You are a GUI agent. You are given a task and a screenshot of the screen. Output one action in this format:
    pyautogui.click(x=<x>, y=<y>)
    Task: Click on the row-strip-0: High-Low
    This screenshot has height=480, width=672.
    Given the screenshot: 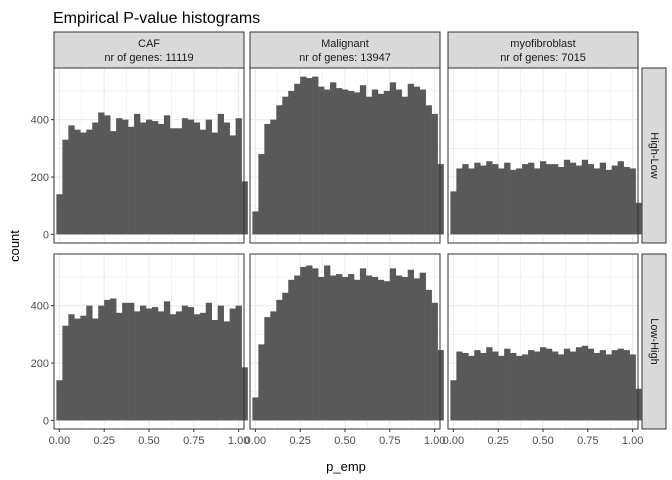 What is the action you would take?
    pyautogui.click(x=654, y=155)
    